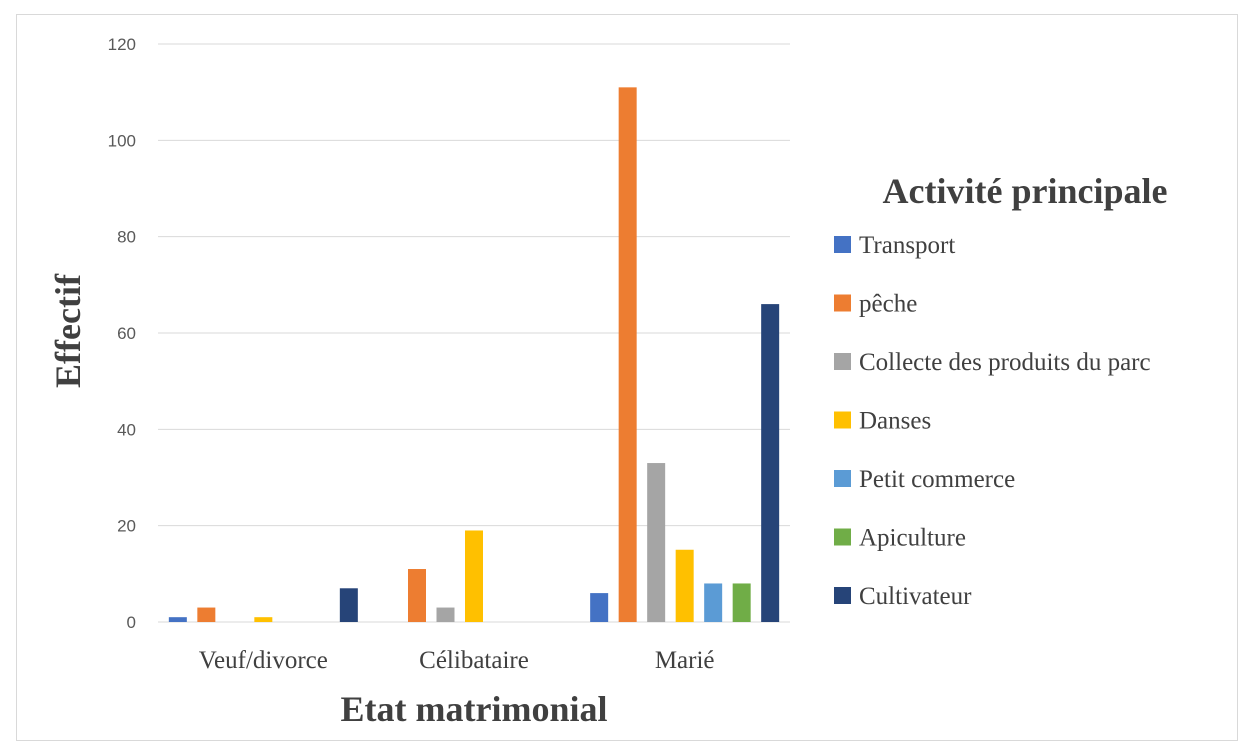 The image size is (1248, 751). Describe the element at coordinates (915, 596) in the screenshot. I see `legend-label: Cultivateur` at that location.